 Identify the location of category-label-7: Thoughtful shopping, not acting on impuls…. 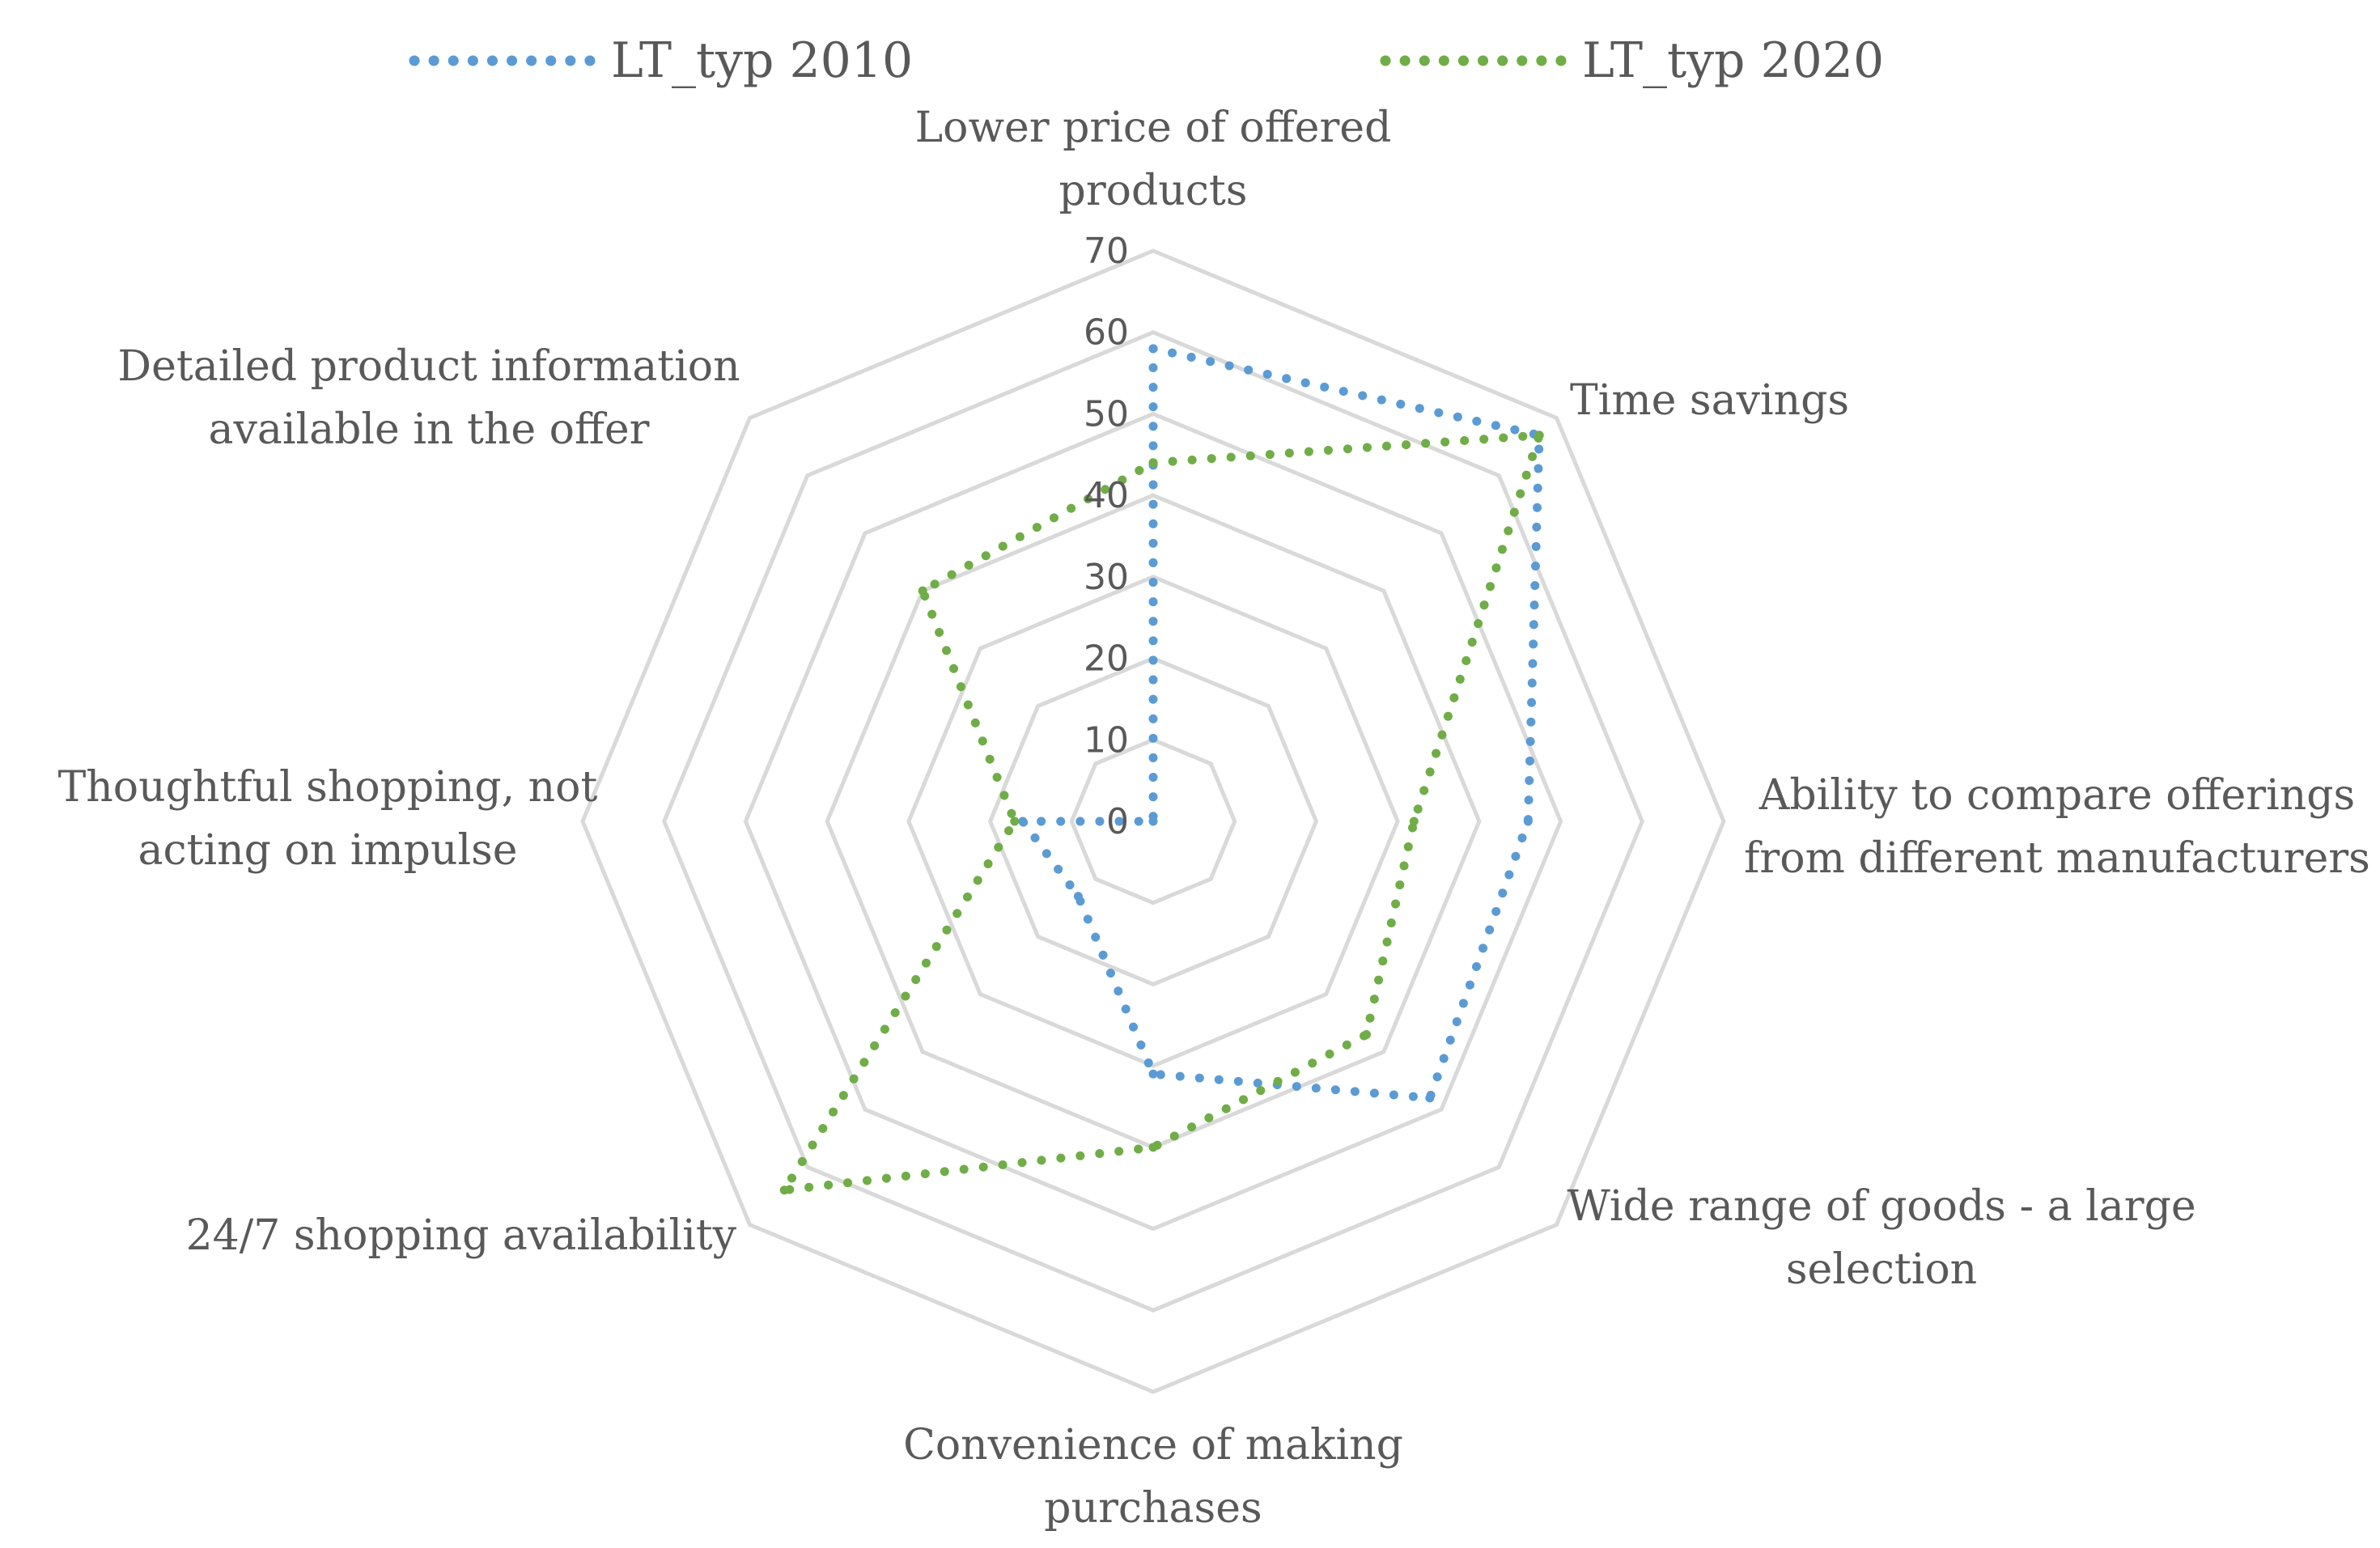
(328, 819).